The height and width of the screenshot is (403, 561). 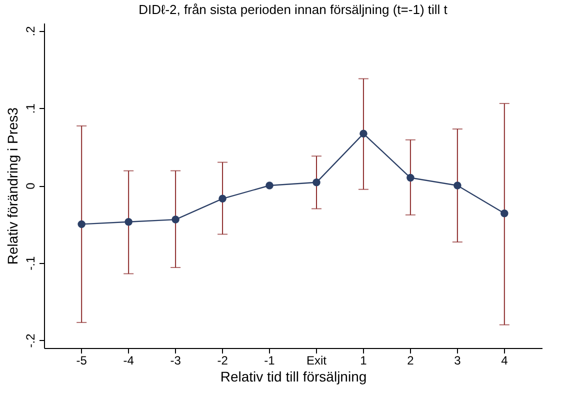 What do you see at coordinates (364, 361) in the screenshot?
I see `x-tick-label: 1` at bounding box center [364, 361].